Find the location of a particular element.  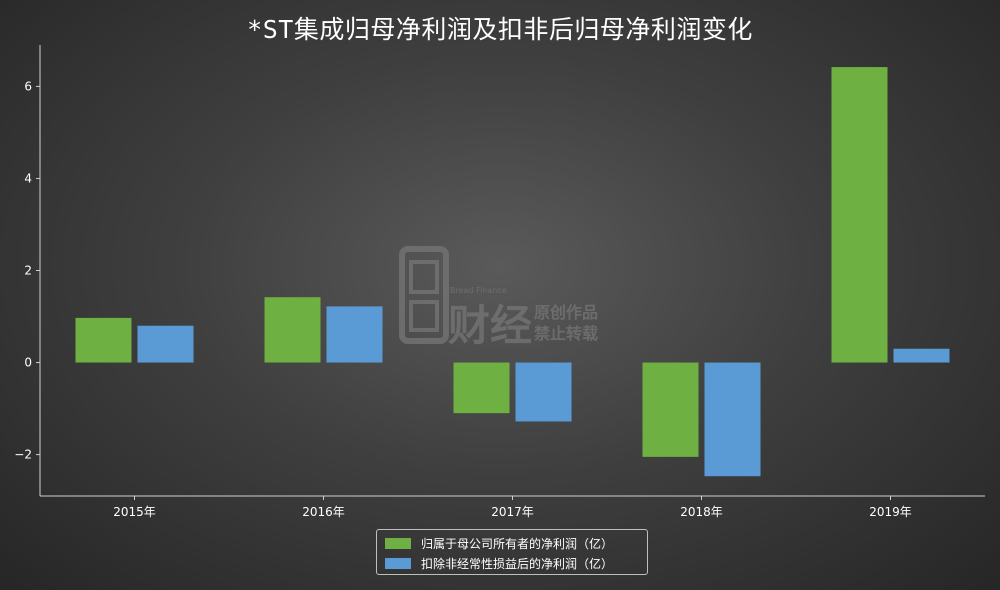

chart-title: *ST集成归母净利润及扣非后归母净利润变化 is located at coordinates (500, 29).